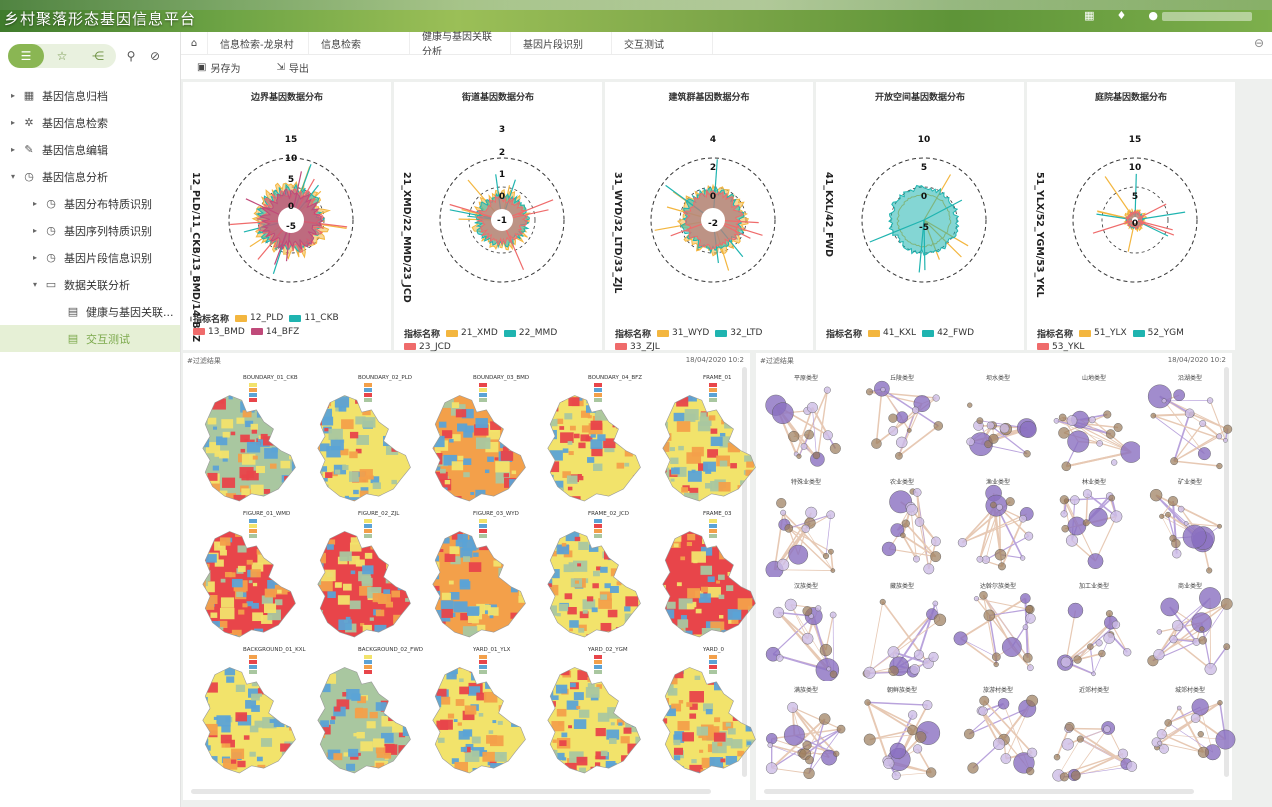  I want to click on network-graph-17: 旅游村类型, so click(998, 735).